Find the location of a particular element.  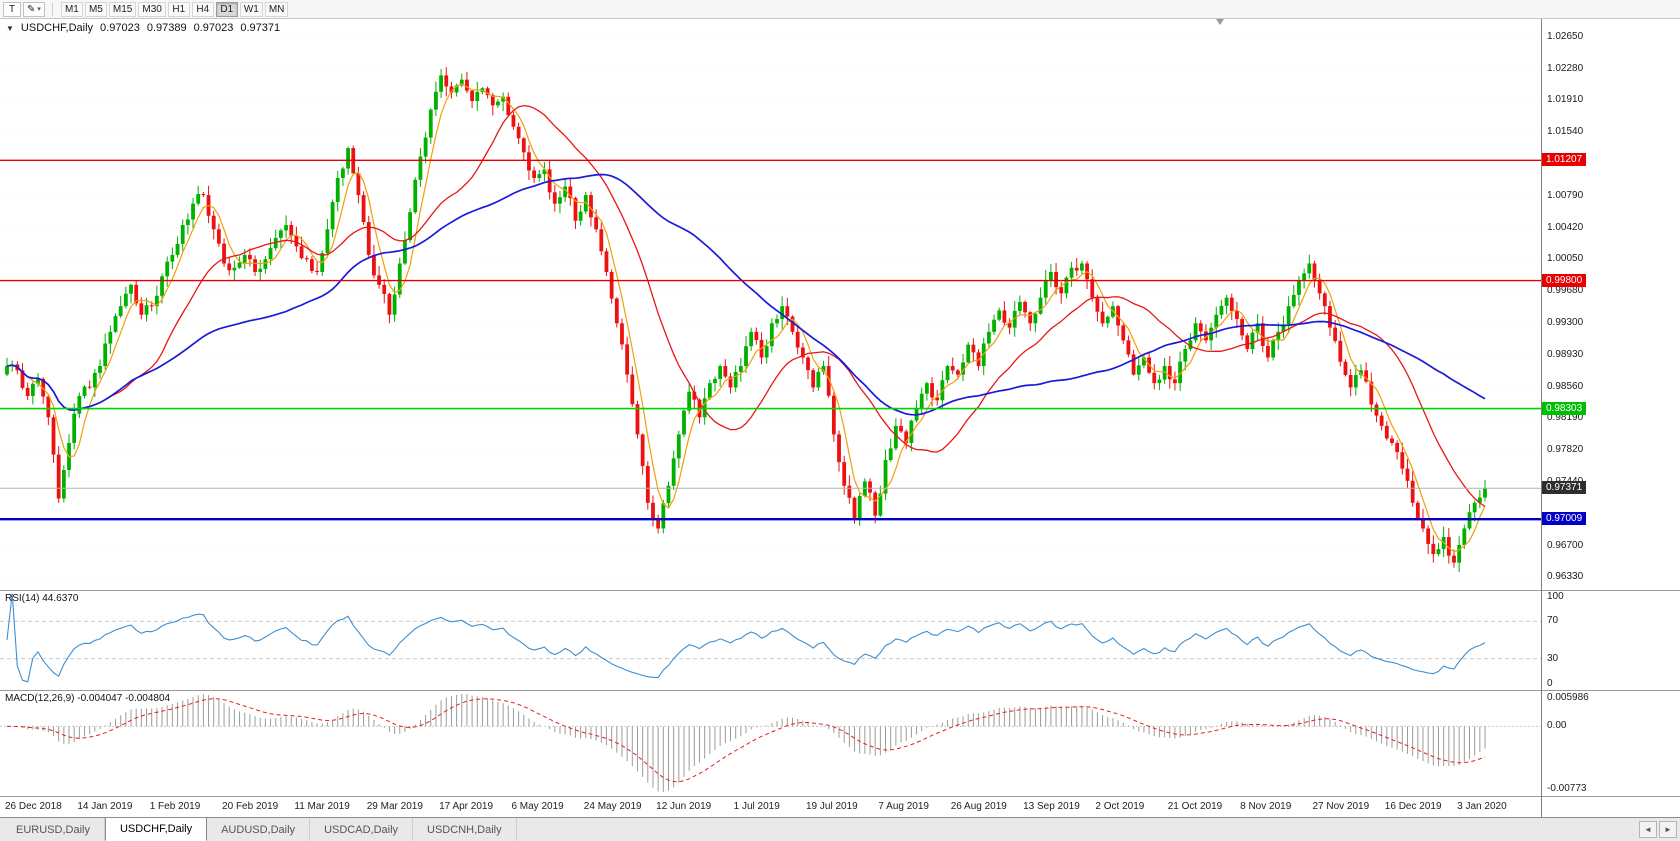

ohlc-low: 0.97023 is located at coordinates (213, 28).